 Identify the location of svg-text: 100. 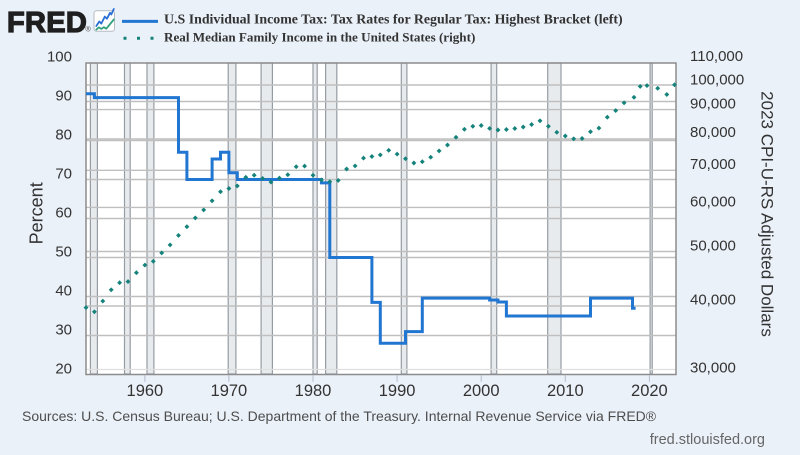
(59, 57).